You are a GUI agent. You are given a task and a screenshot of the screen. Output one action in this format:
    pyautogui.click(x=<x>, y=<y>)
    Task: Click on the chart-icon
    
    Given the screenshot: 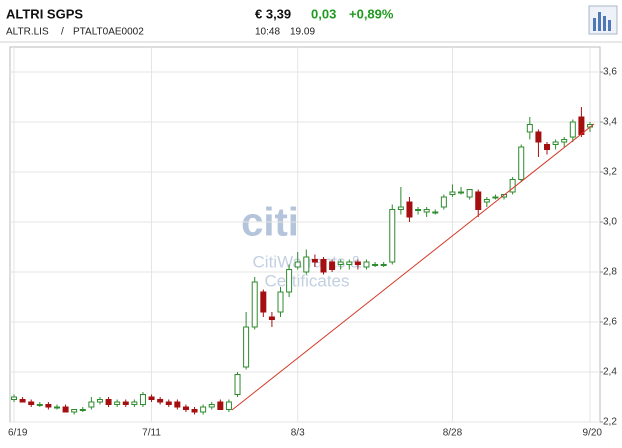 What is the action you would take?
    pyautogui.click(x=603, y=20)
    